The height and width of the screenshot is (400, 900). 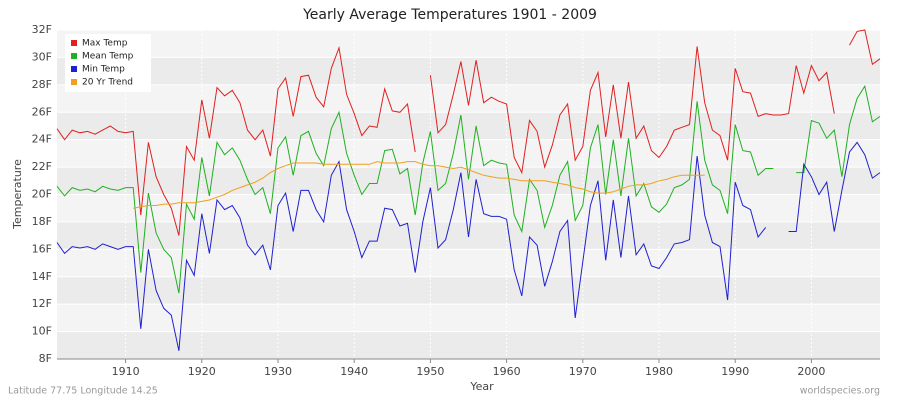 What do you see at coordinates (42, 221) in the screenshot?
I see `y-tick-label: 18F` at bounding box center [42, 221].